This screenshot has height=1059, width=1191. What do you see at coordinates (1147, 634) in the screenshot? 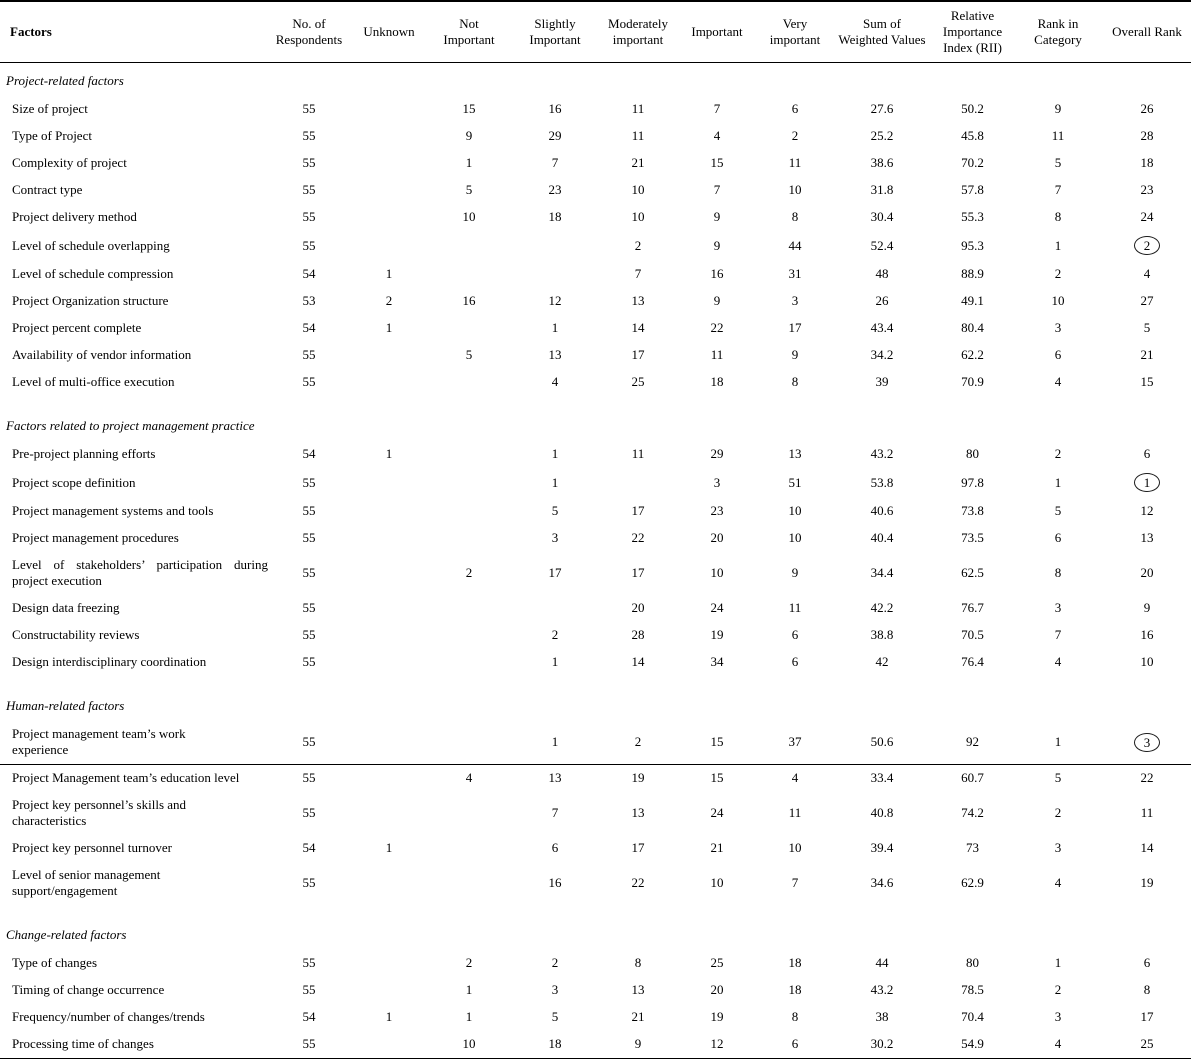
I see `overall-rank-cell: 16` at bounding box center [1147, 634].